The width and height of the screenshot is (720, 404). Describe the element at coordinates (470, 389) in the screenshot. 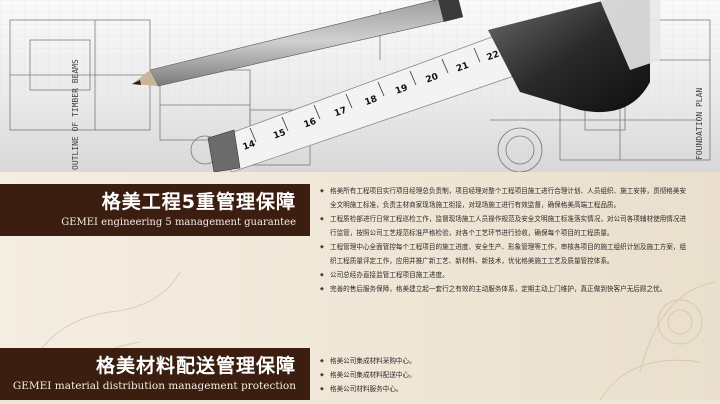

I see `list-item: 格美公司材料服务中心。` at that location.